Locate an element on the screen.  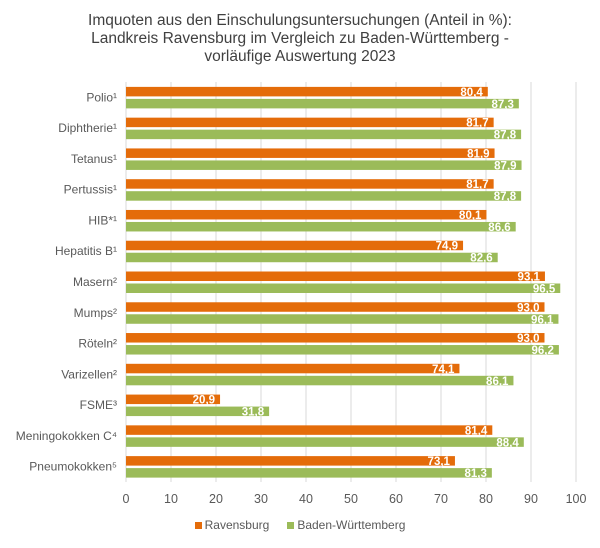
x-tick-label: 40 is located at coordinates (306, 499).